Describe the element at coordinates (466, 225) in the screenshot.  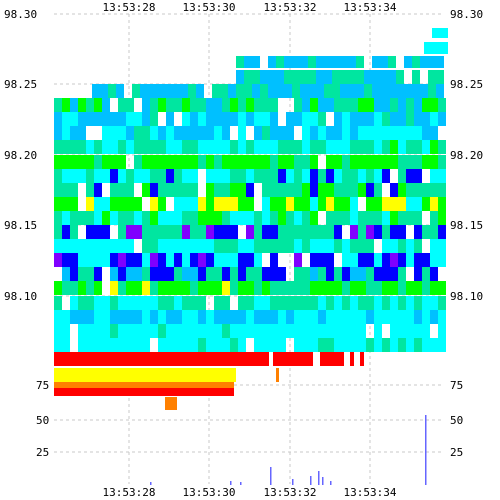
I see `price-label-right: 98.15` at that location.